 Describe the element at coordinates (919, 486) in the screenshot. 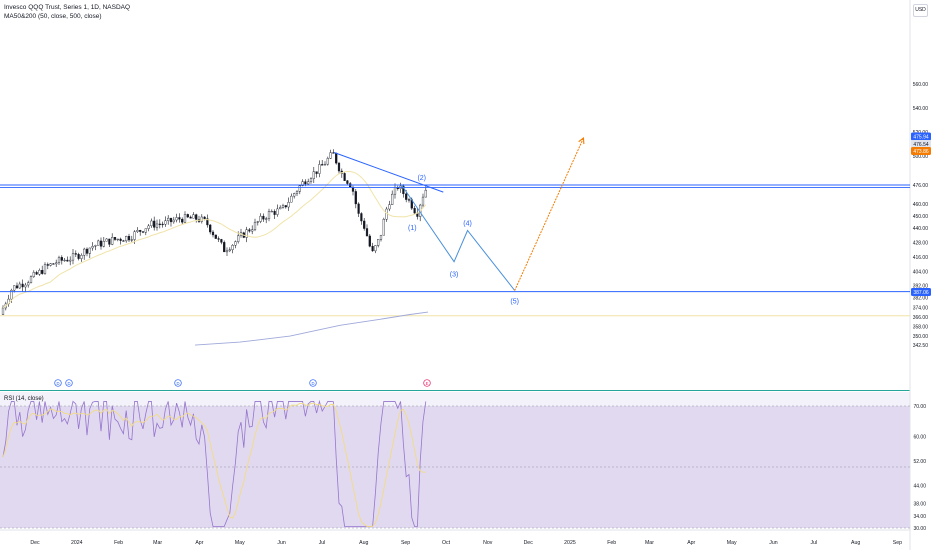

I see `rsi-tick-label: 44.00` at that location.